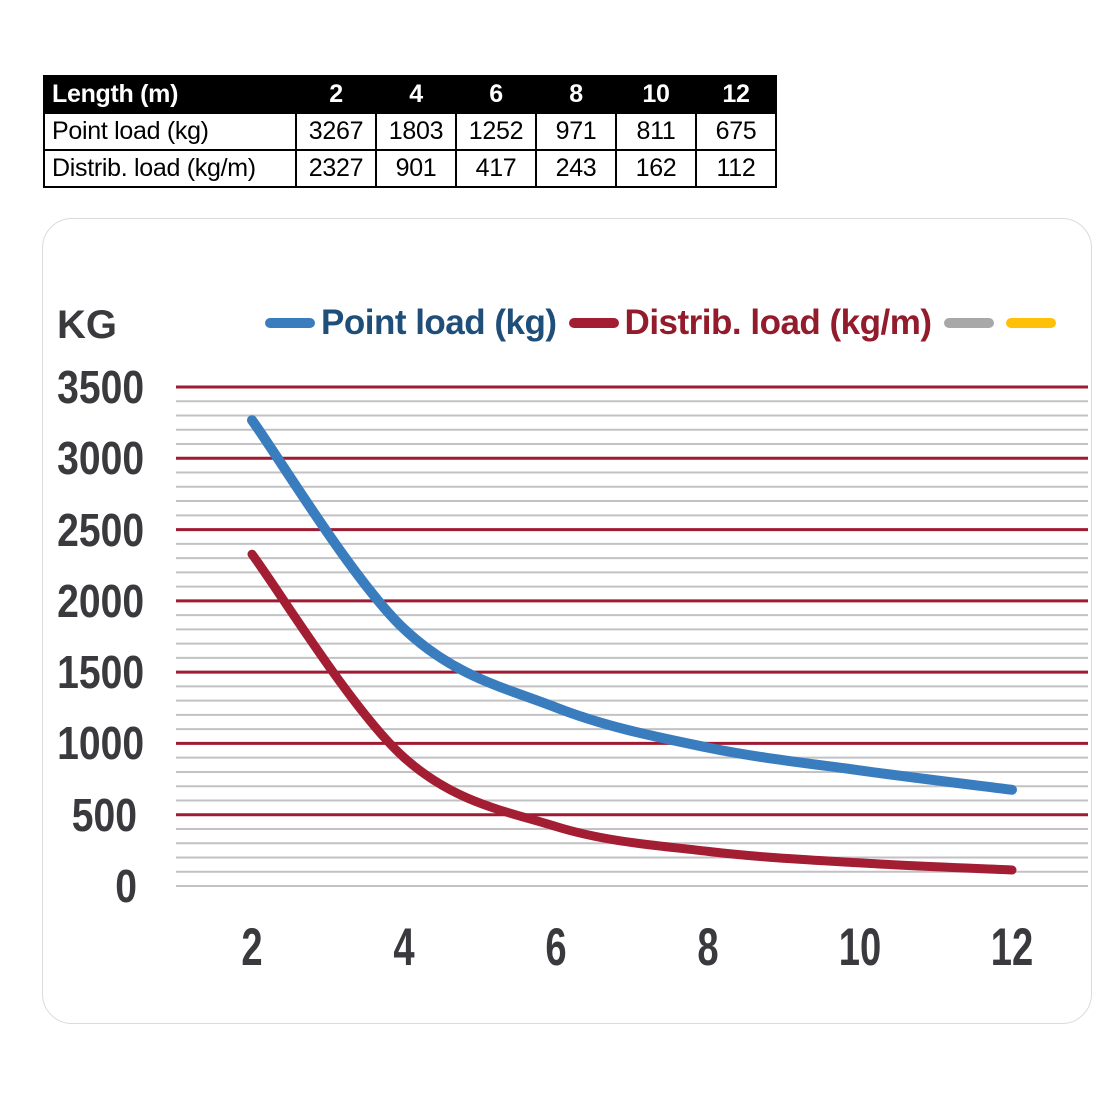 The height and width of the screenshot is (1100, 1100). Describe the element at coordinates (656, 131) in the screenshot. I see `value-cell: 811` at that location.